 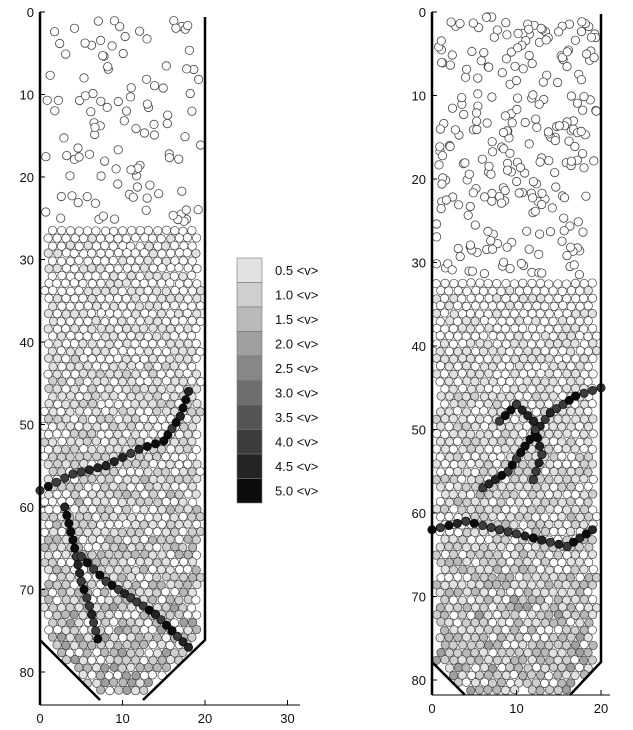 What do you see at coordinates (249, 295) in the screenshot?
I see `legend-swatch` at bounding box center [249, 295].